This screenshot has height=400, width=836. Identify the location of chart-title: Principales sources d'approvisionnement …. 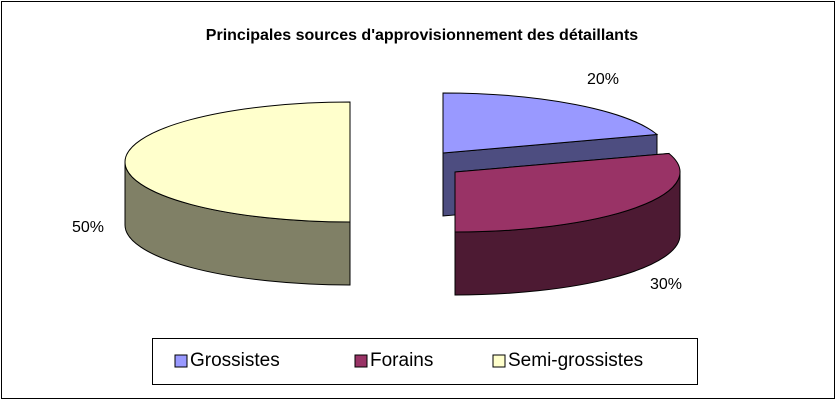
(422, 35).